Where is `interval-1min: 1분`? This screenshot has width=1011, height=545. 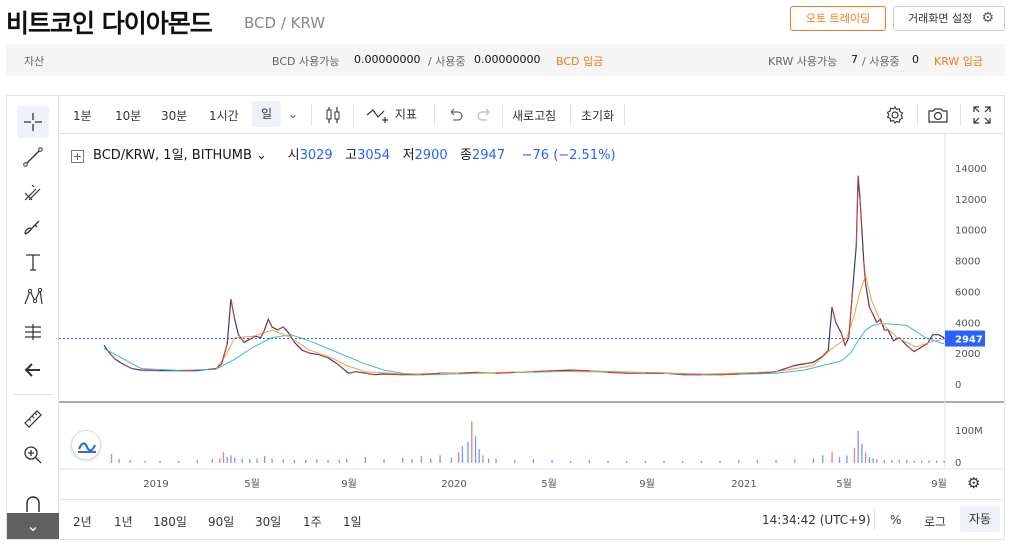
interval-1min: 1분 is located at coordinates (82, 116).